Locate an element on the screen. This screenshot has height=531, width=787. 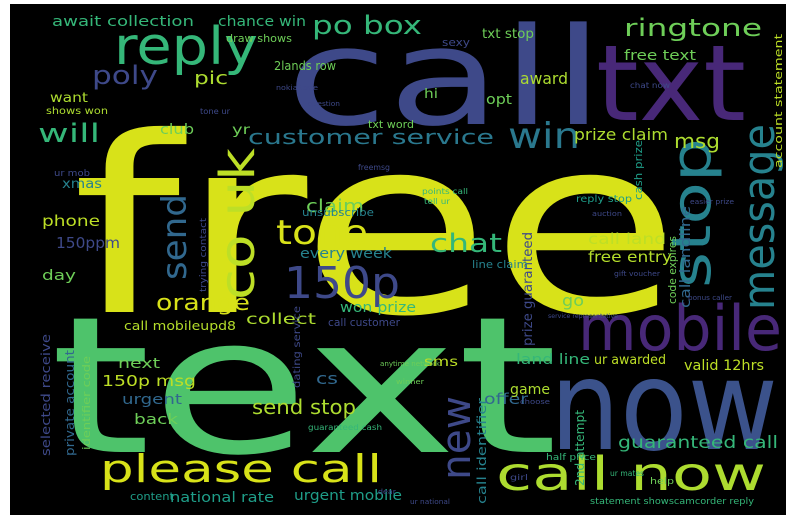
word-ringtone: ringtone is located at coordinates (693, 28).